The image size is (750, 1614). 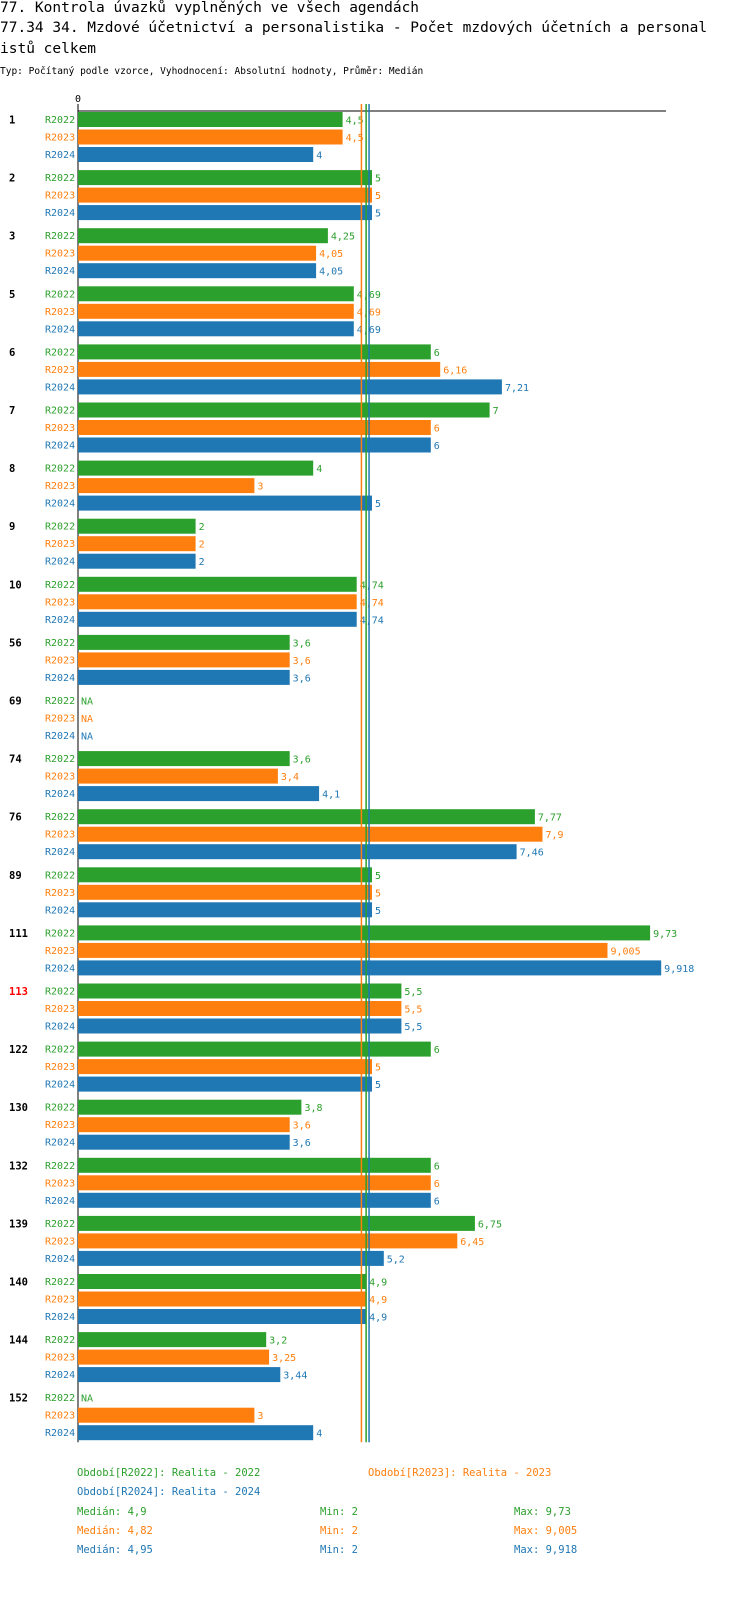 I want to click on group-label-56: 56, so click(x=15, y=643).